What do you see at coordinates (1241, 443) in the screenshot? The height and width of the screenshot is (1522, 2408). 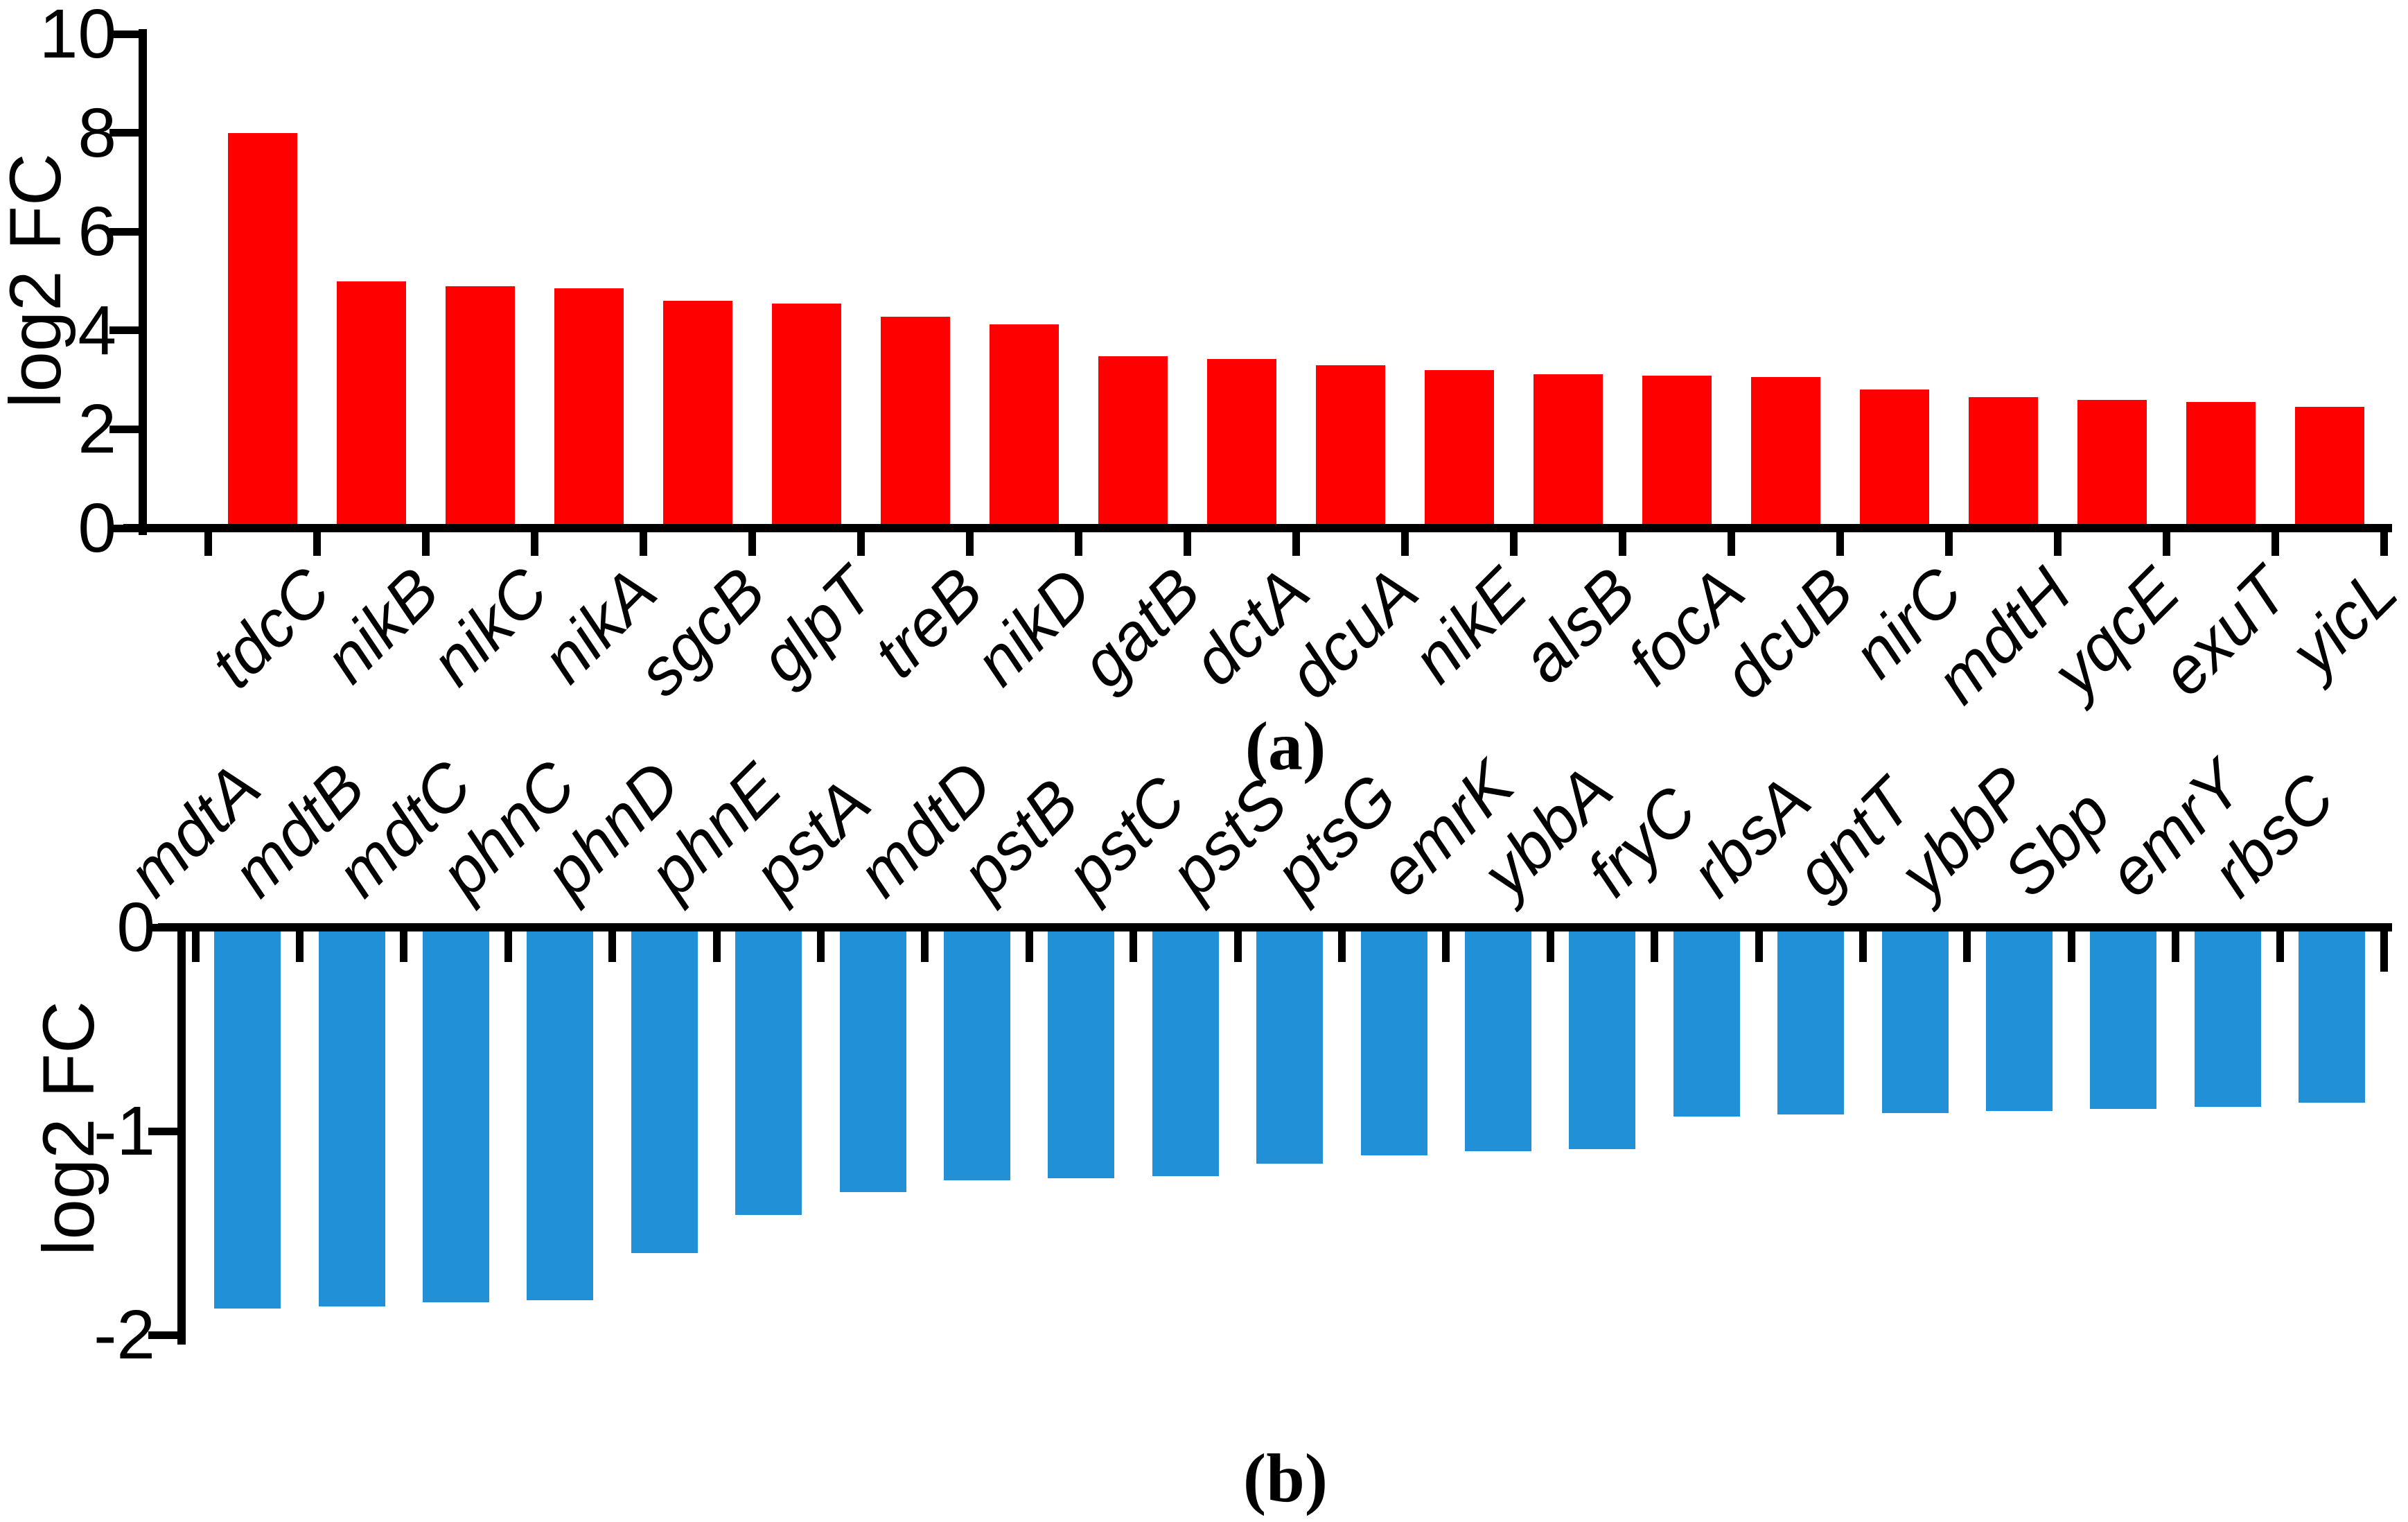 I see `bar-dctA` at bounding box center [1241, 443].